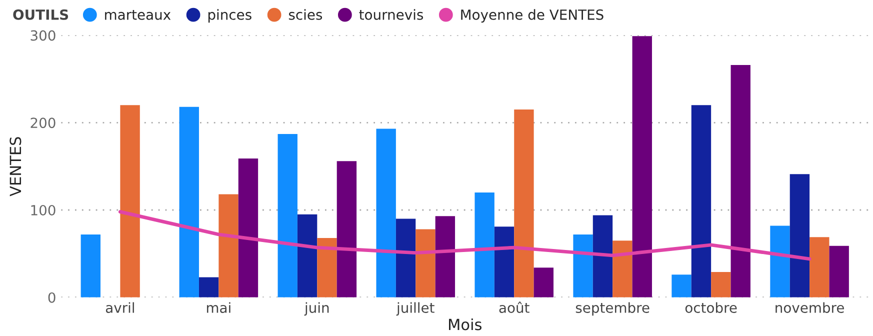 The width and height of the screenshot is (873, 336). What do you see at coordinates (43, 35) in the screenshot?
I see `y-tick-label: 300` at bounding box center [43, 35].